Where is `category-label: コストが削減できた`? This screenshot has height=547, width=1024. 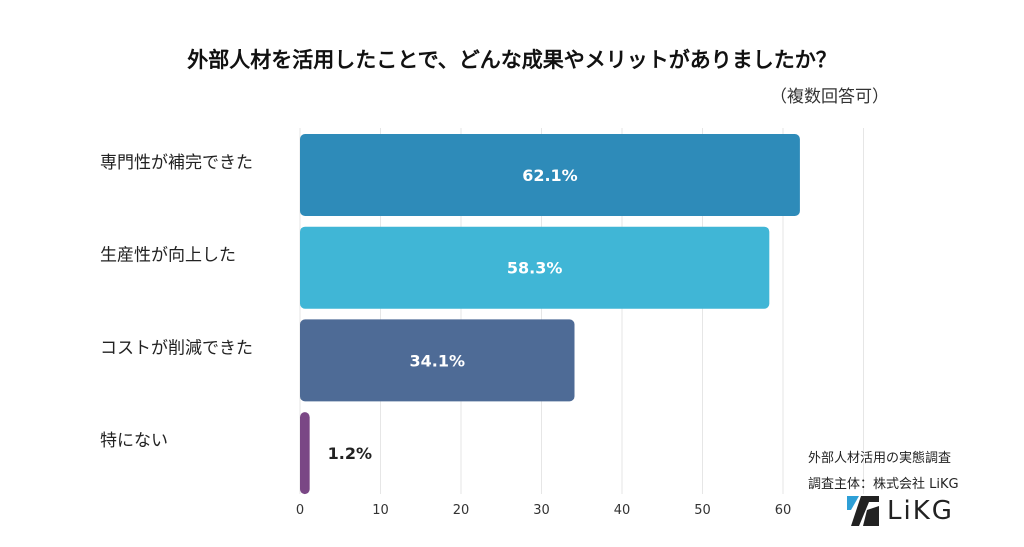
category-label: コストが削減できた is located at coordinates (176, 348).